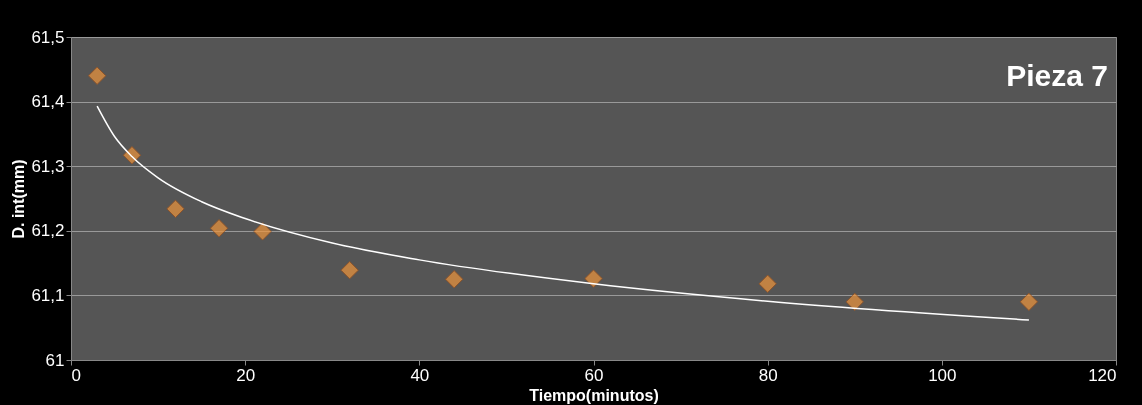 The height and width of the screenshot is (405, 1142). Describe the element at coordinates (1102, 375) in the screenshot. I see `x-tick-label: 120` at that location.